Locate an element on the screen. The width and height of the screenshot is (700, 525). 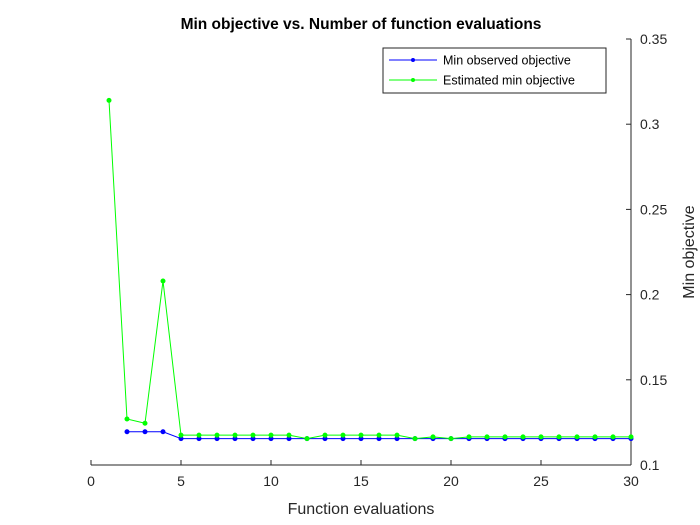
x-tick-label: 5 is located at coordinates (181, 481).